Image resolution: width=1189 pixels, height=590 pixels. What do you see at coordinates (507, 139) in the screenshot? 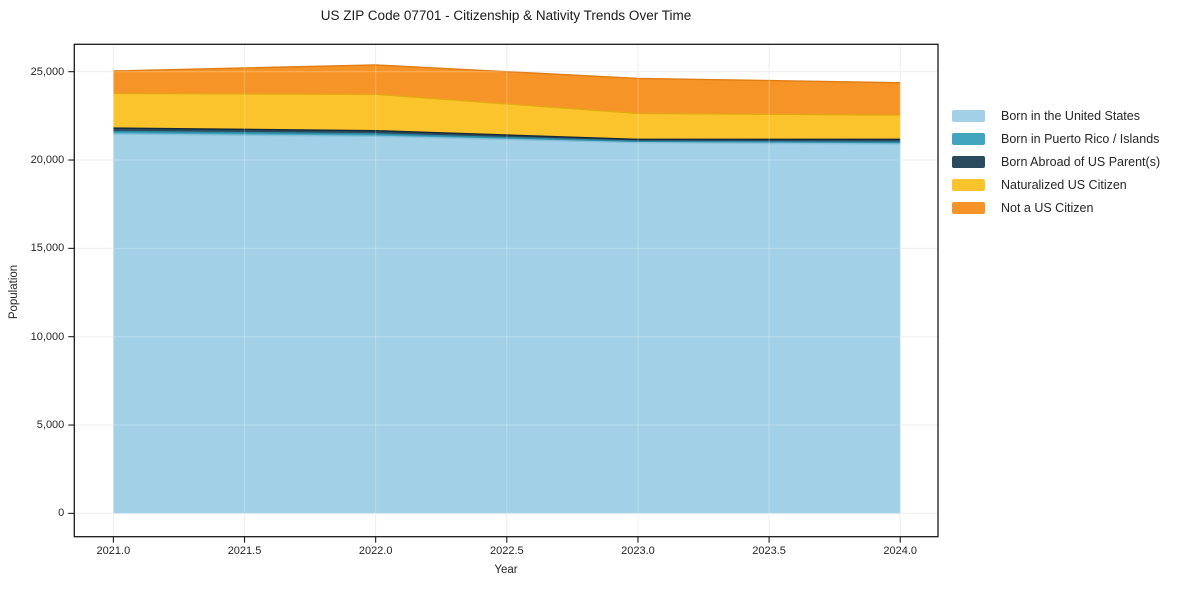
I see `edge-born-in-the-united-states` at bounding box center [507, 139].